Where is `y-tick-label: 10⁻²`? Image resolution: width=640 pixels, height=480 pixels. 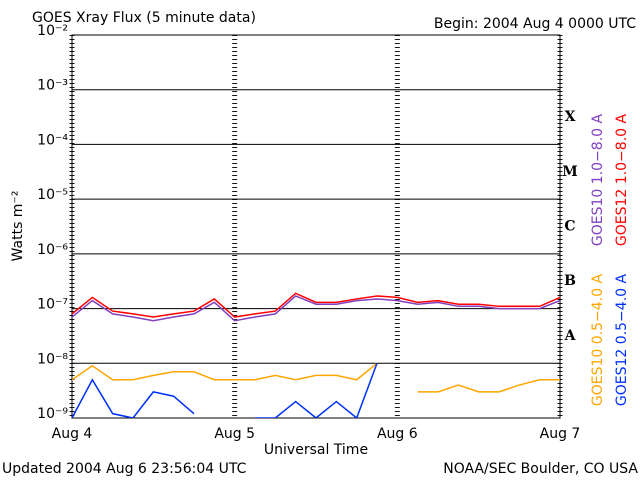
y-tick-label: 10⁻² is located at coordinates (52, 31).